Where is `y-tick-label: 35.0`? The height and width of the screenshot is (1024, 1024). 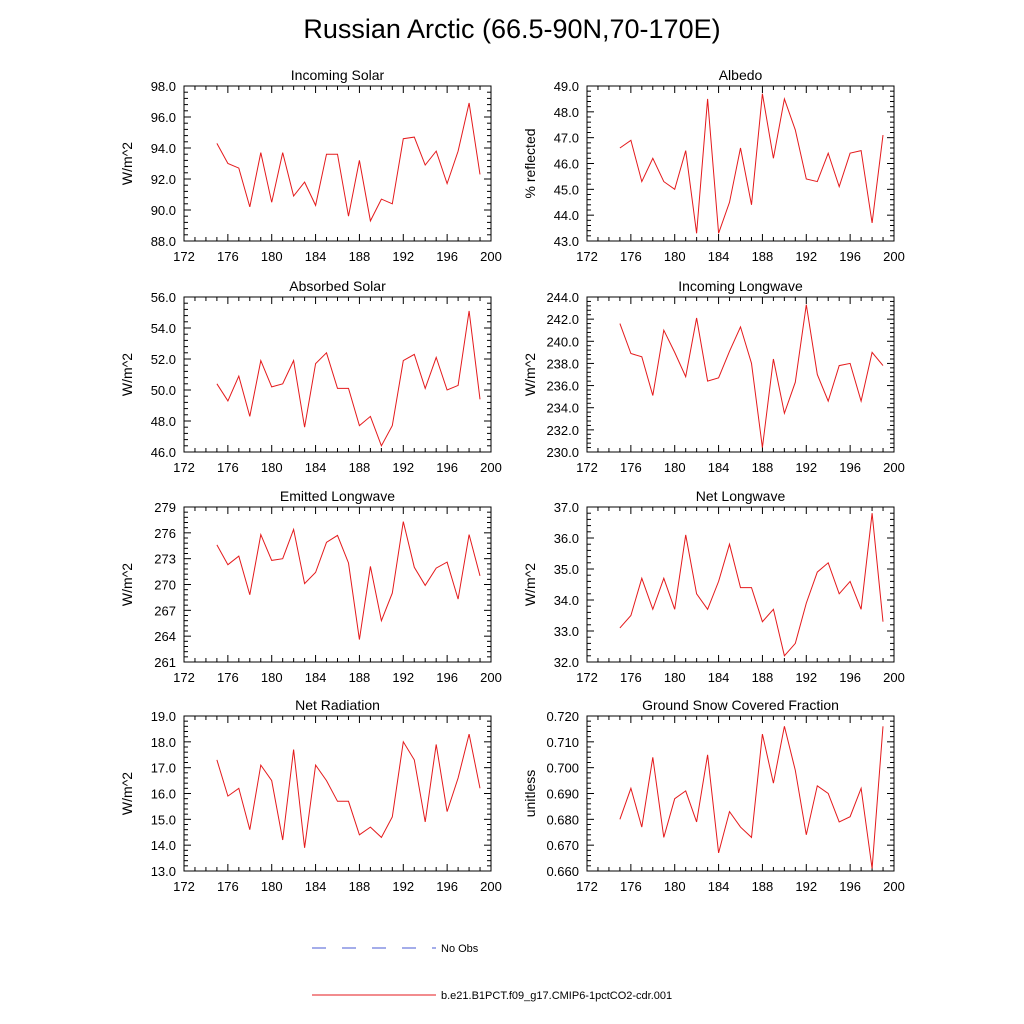 y-tick-label: 35.0 is located at coordinates (566, 569).